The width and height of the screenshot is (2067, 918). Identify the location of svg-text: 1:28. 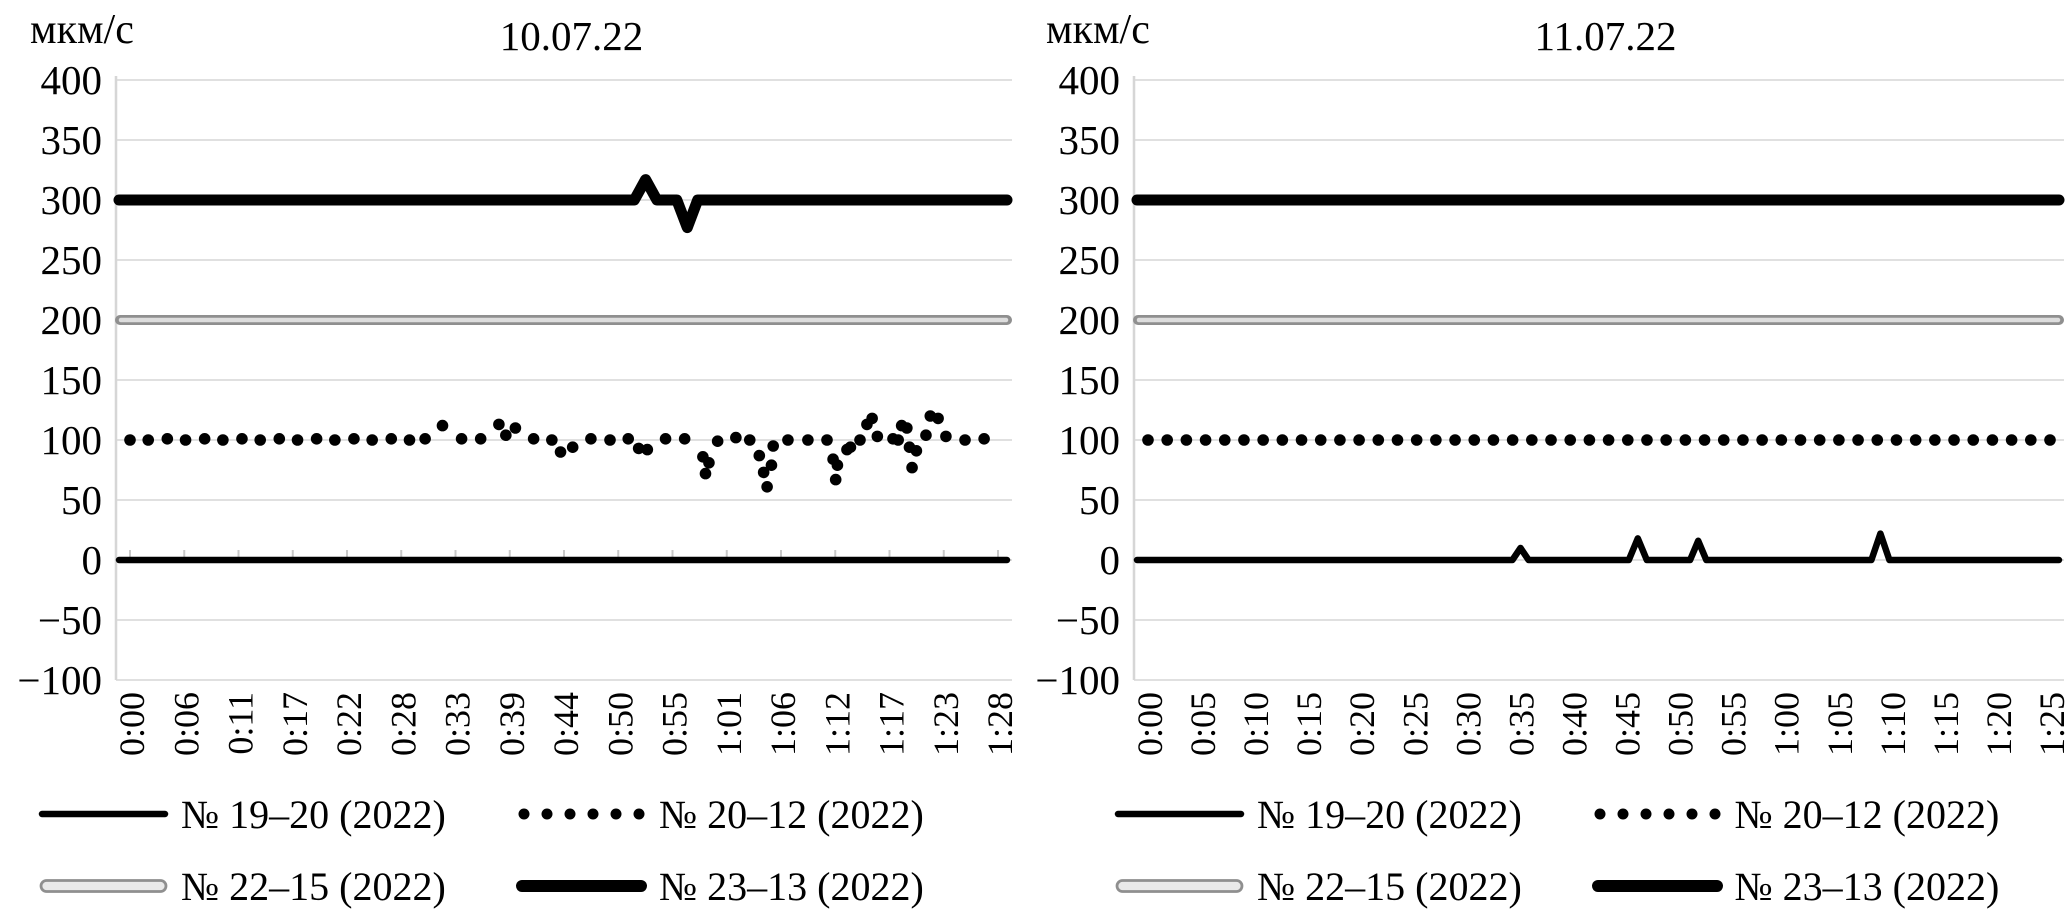
(1000, 724).